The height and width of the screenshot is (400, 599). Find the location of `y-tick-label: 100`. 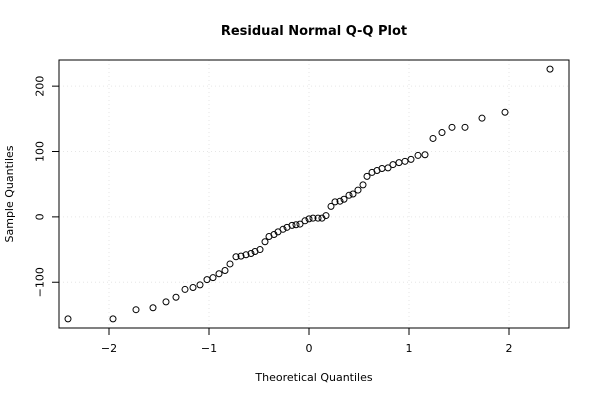

y-tick-label: 100 is located at coordinates (40, 151).